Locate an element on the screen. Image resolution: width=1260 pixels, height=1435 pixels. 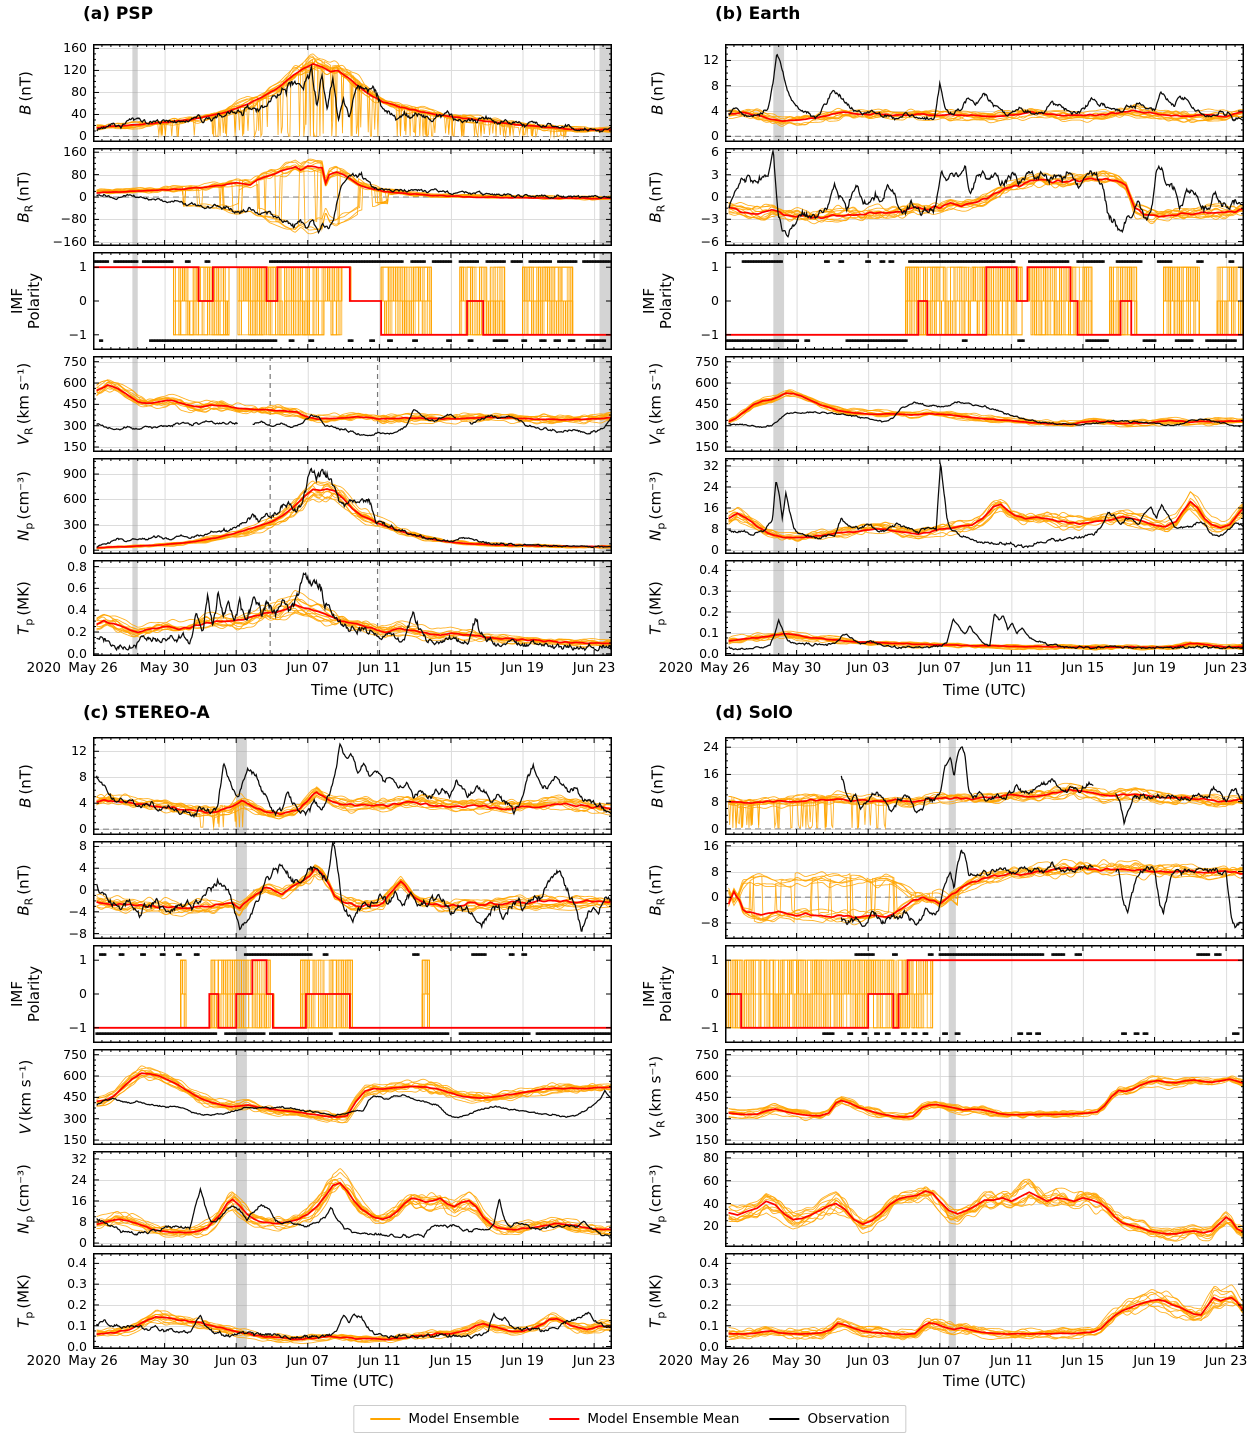
legend-label: Model Ensemble is located at coordinates (464, 1419).